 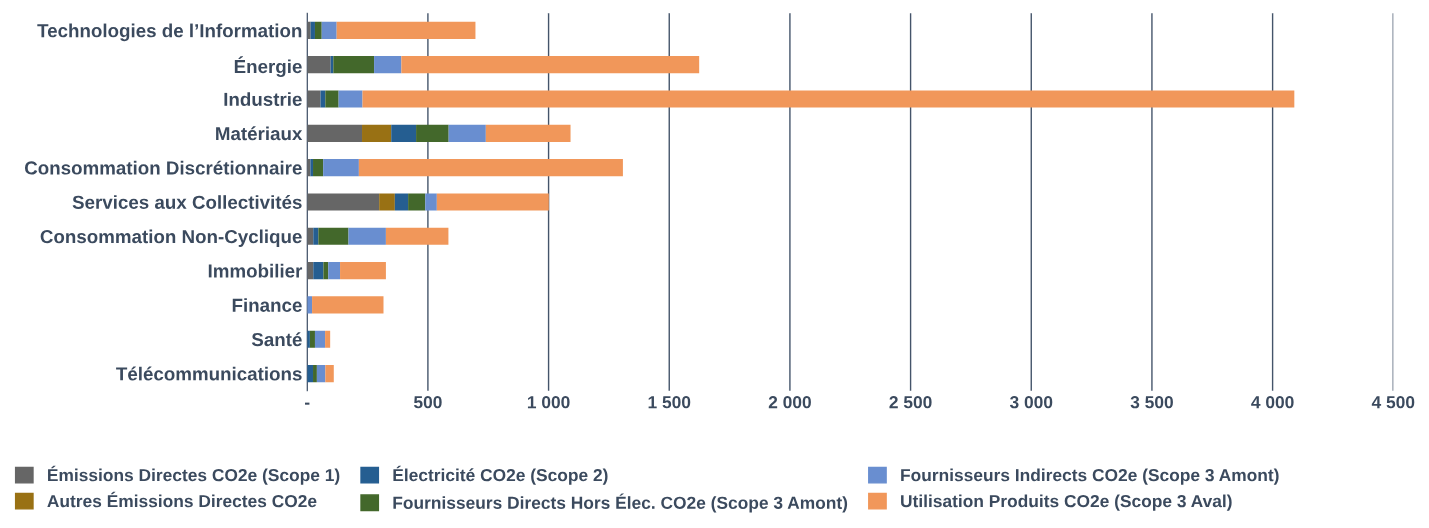 What do you see at coordinates (259, 133) in the screenshot?
I see `y-tick-label: Matériaux` at bounding box center [259, 133].